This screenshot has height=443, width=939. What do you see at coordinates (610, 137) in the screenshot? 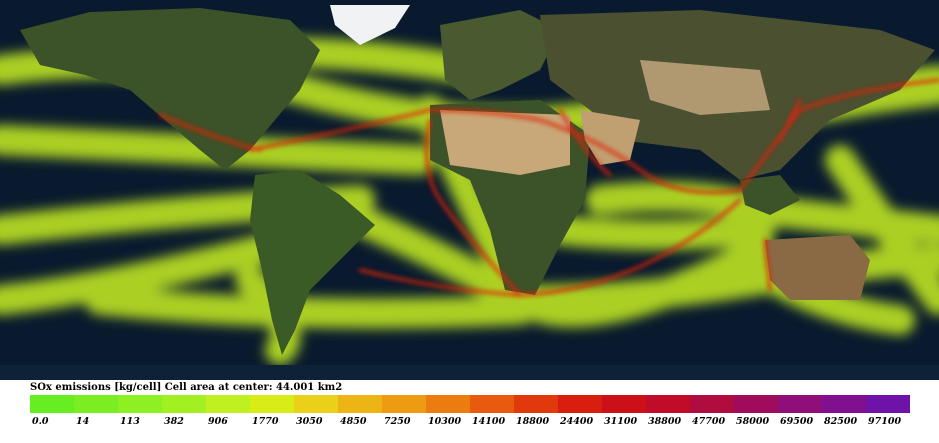
I see `arabia-desert` at bounding box center [610, 137].